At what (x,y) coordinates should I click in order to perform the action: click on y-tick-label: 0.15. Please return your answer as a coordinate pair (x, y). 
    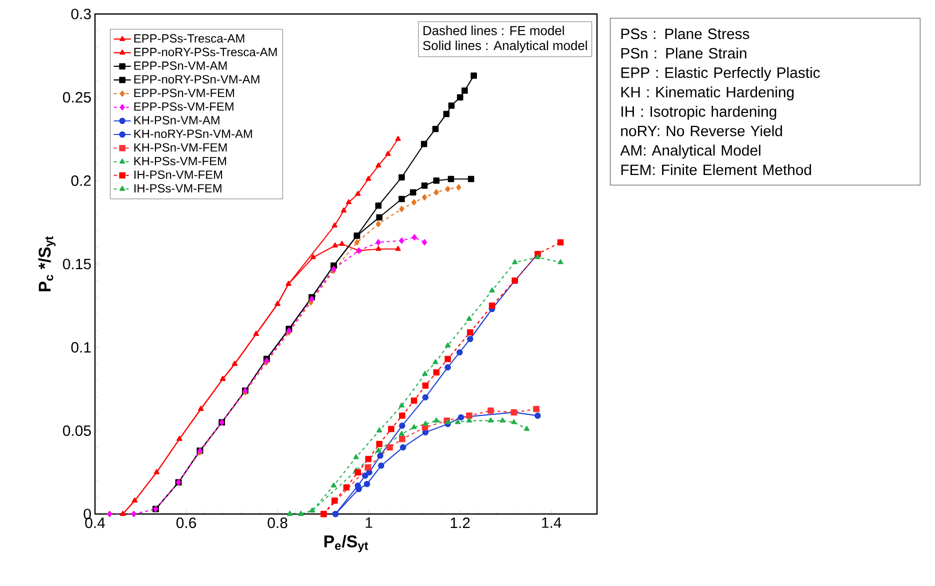
    Looking at the image, I should click on (76, 264).